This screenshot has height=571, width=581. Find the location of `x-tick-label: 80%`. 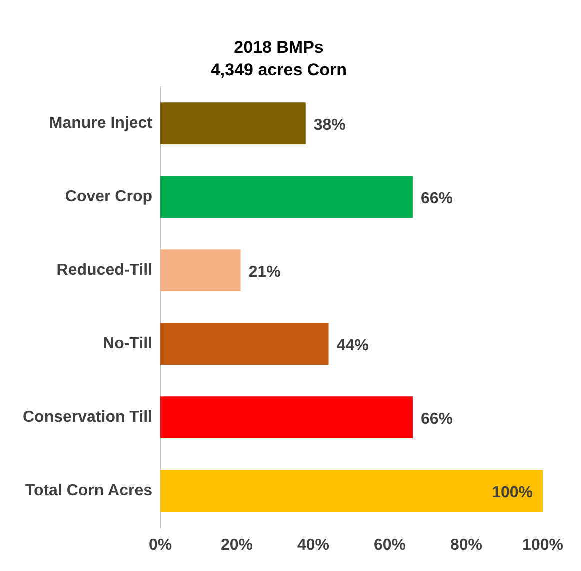

x-tick-label: 80% is located at coordinates (466, 545).